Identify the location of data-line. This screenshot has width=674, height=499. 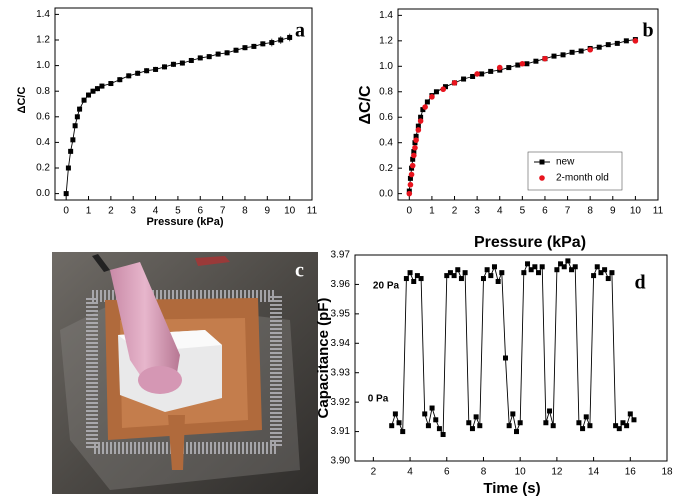
(513, 348).